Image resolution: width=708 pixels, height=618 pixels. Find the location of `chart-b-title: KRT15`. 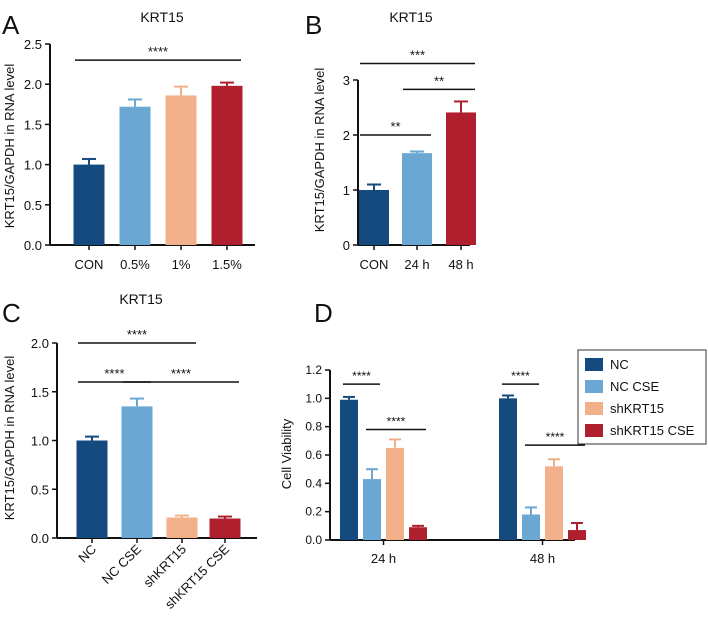

chart-b-title: KRT15 is located at coordinates (411, 17).